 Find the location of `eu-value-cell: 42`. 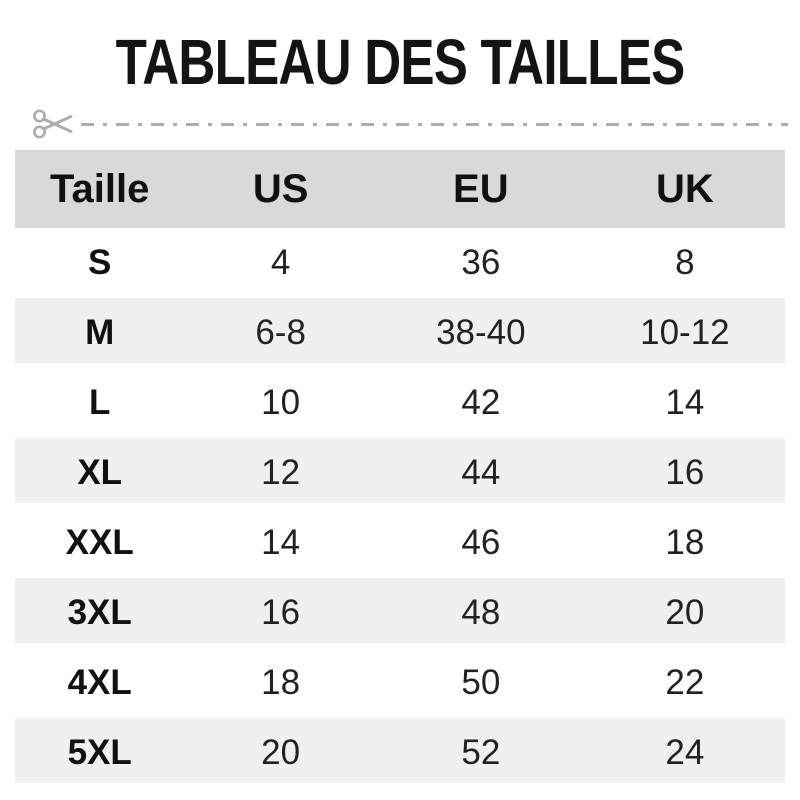

eu-value-cell: 42 is located at coordinates (481, 402).